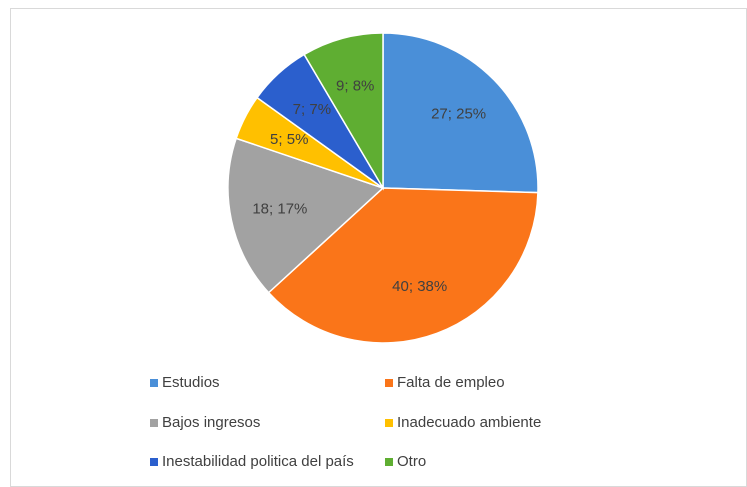 The height and width of the screenshot is (487, 747). What do you see at coordinates (289, 139) in the screenshot?
I see `data-label: 5; 5%` at bounding box center [289, 139].